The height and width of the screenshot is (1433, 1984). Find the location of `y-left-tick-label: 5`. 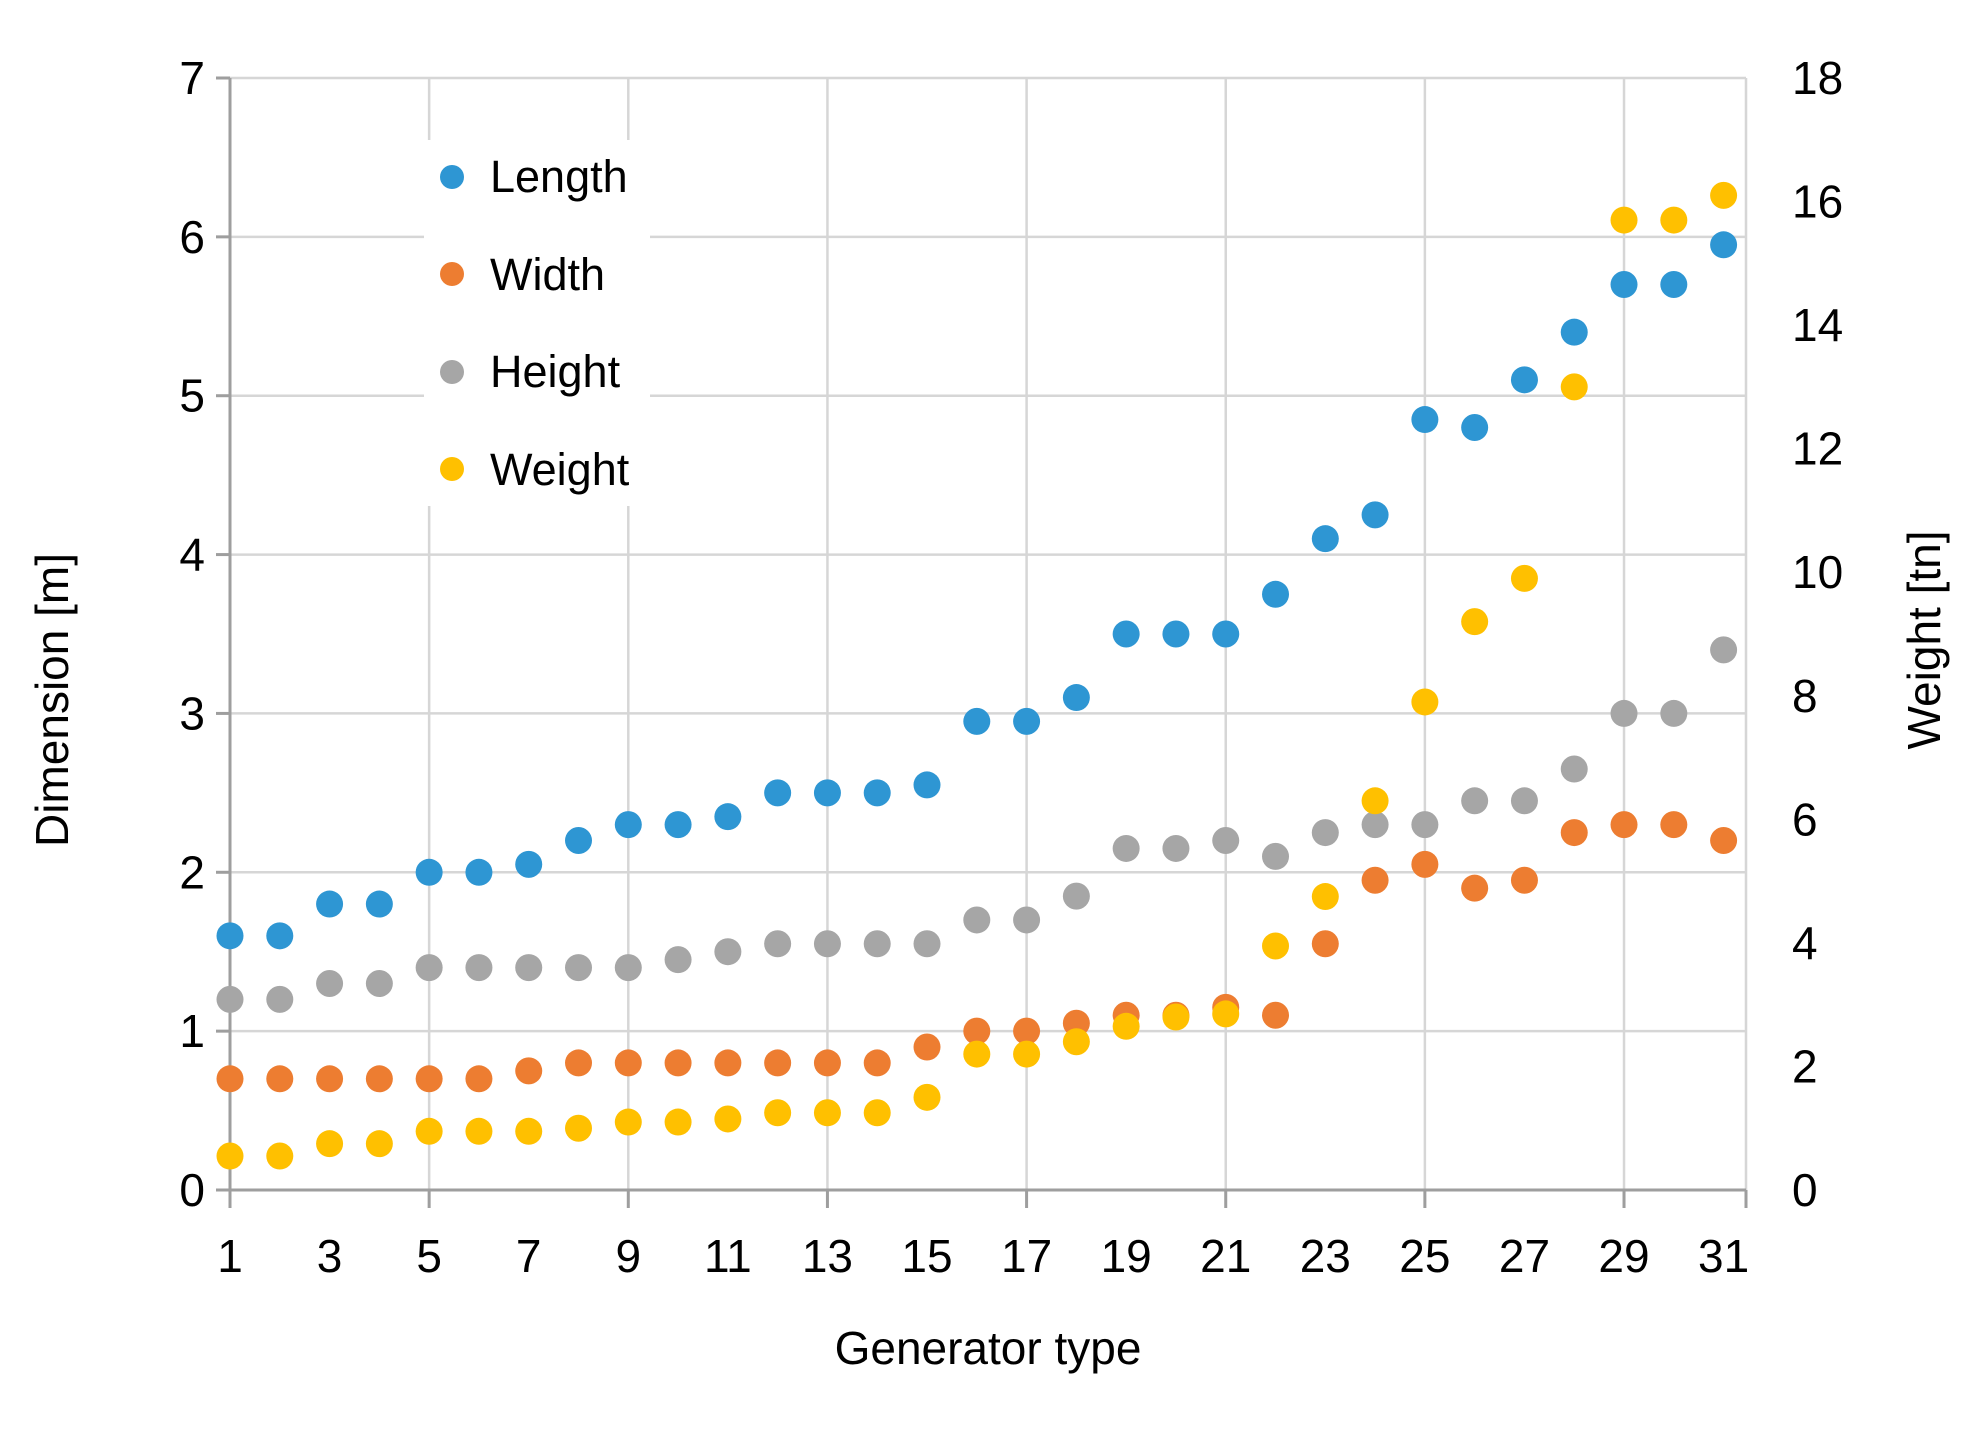

y-left-tick-label: 5 is located at coordinates (192, 396).